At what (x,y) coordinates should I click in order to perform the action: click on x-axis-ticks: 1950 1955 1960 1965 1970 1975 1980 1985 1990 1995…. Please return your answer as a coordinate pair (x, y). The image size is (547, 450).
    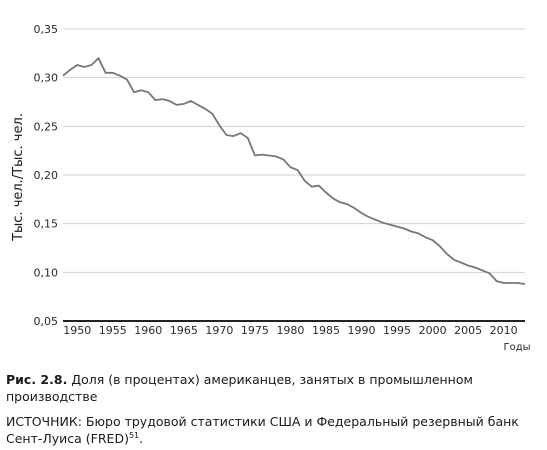
    Looking at the image, I should click on (290, 330).